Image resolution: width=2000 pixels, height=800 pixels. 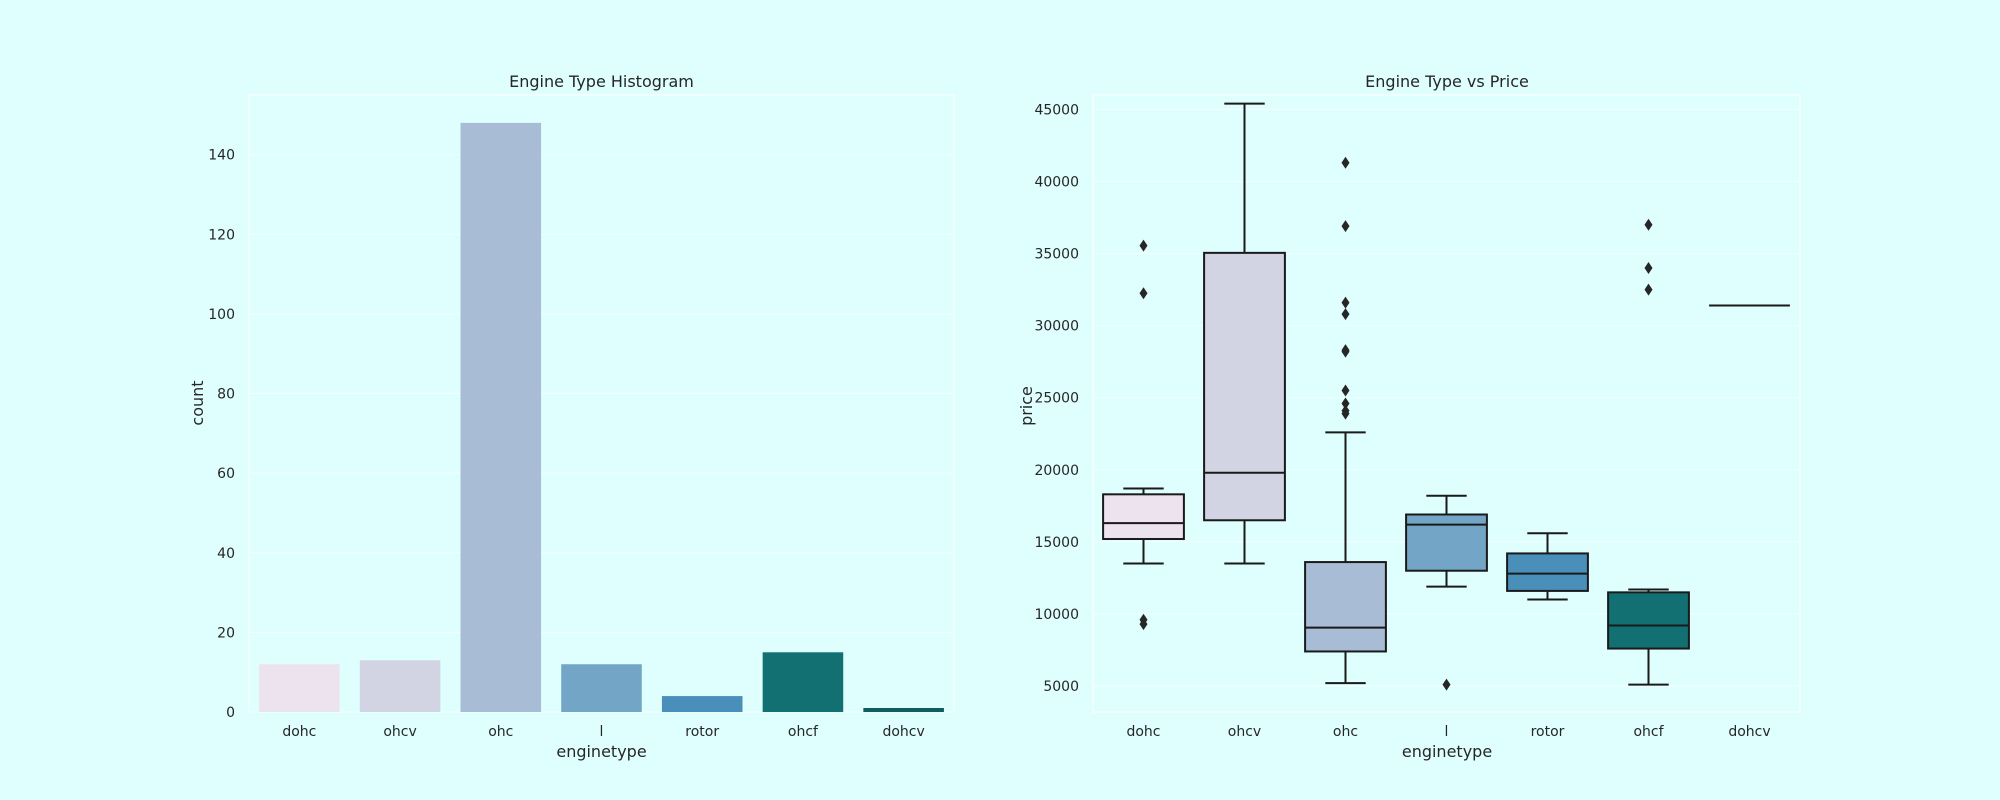 What do you see at coordinates (1026, 406) in the screenshot?
I see `boxplot-y-axis-label: price` at bounding box center [1026, 406].